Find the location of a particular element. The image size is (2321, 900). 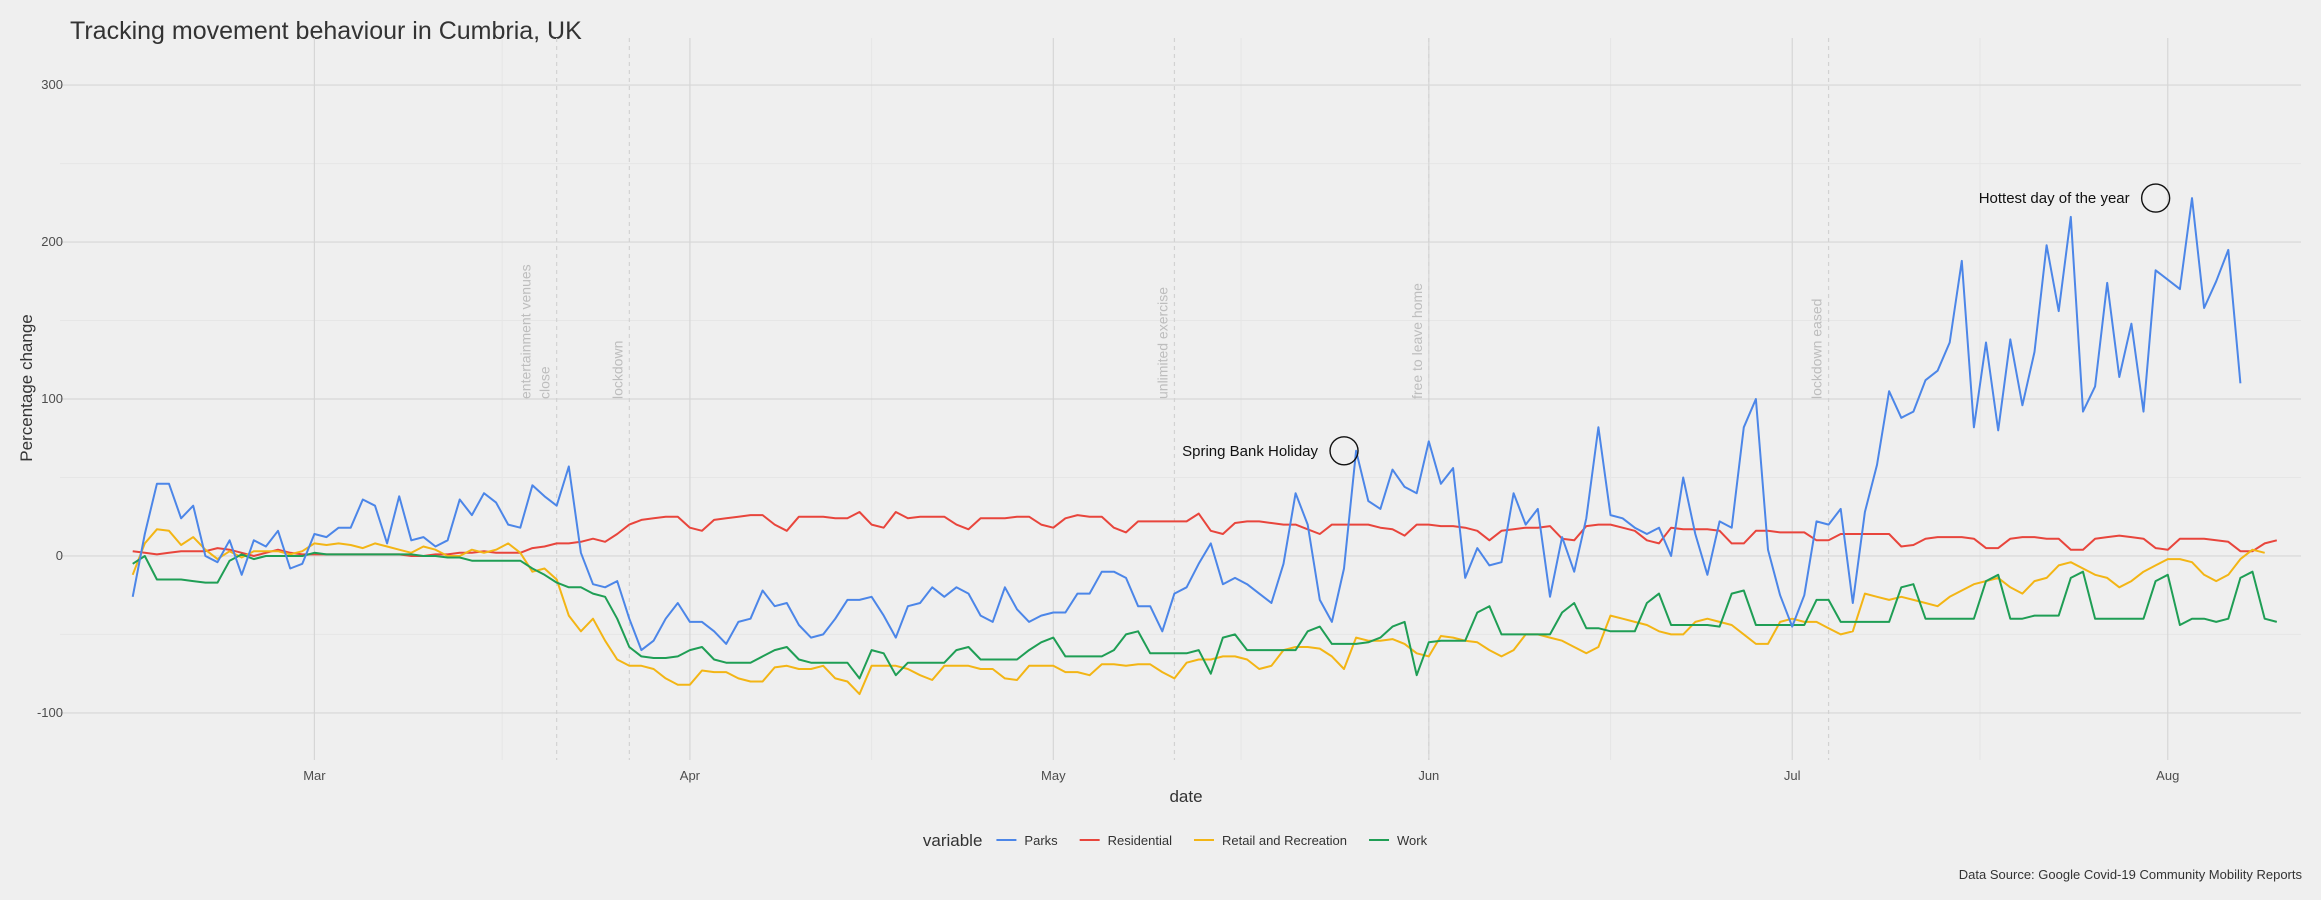

legend-label: Retail and Recreation is located at coordinates (1284, 840).